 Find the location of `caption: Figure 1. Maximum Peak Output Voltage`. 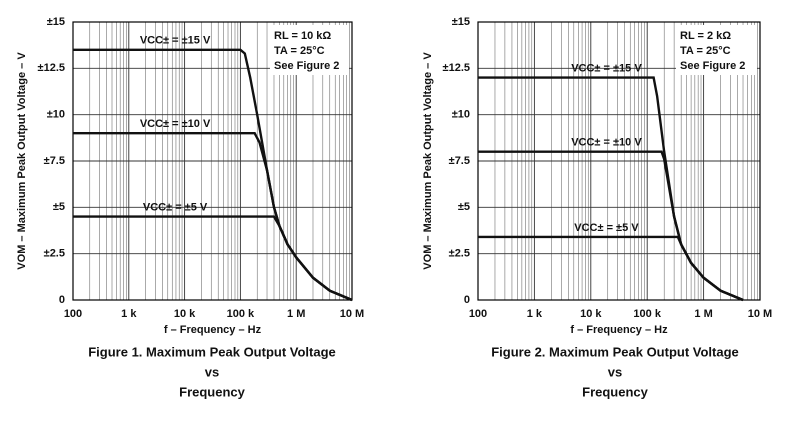

caption: Figure 1. Maximum Peak Output Voltage is located at coordinates (212, 351).